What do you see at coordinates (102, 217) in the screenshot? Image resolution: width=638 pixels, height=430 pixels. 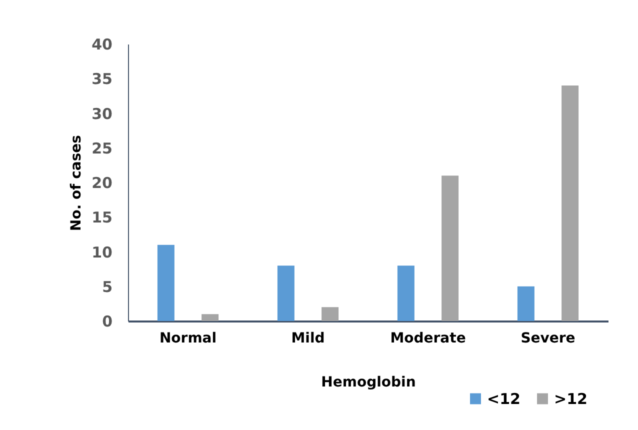 I see `y-tick-label: 15` at bounding box center [102, 217].